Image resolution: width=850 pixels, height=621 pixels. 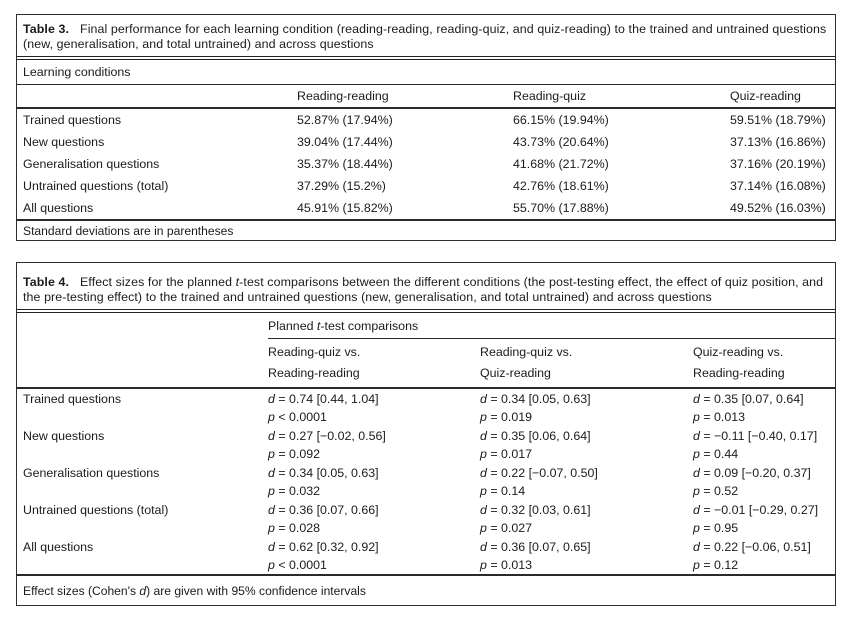 I want to click on d-line: d = 0.22 [−0.07, 0.50], so click(x=586, y=473).